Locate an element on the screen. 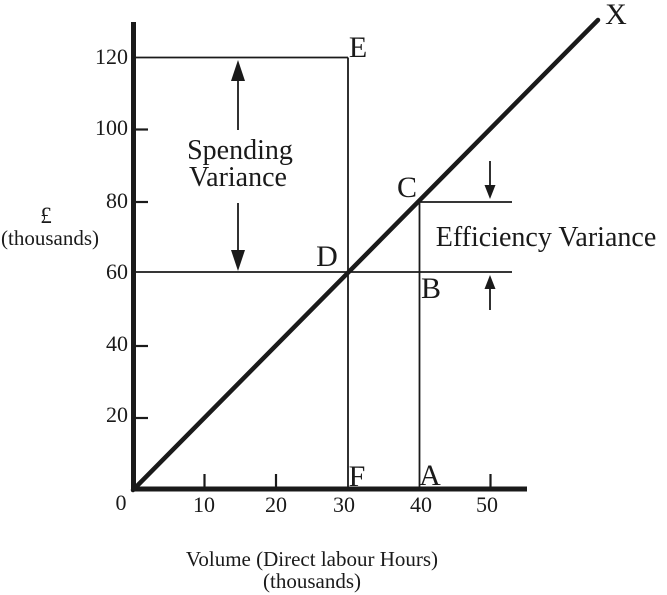 This screenshot has width=667, height=595. y-axis-title-line2: (thousands) is located at coordinates (50, 238).